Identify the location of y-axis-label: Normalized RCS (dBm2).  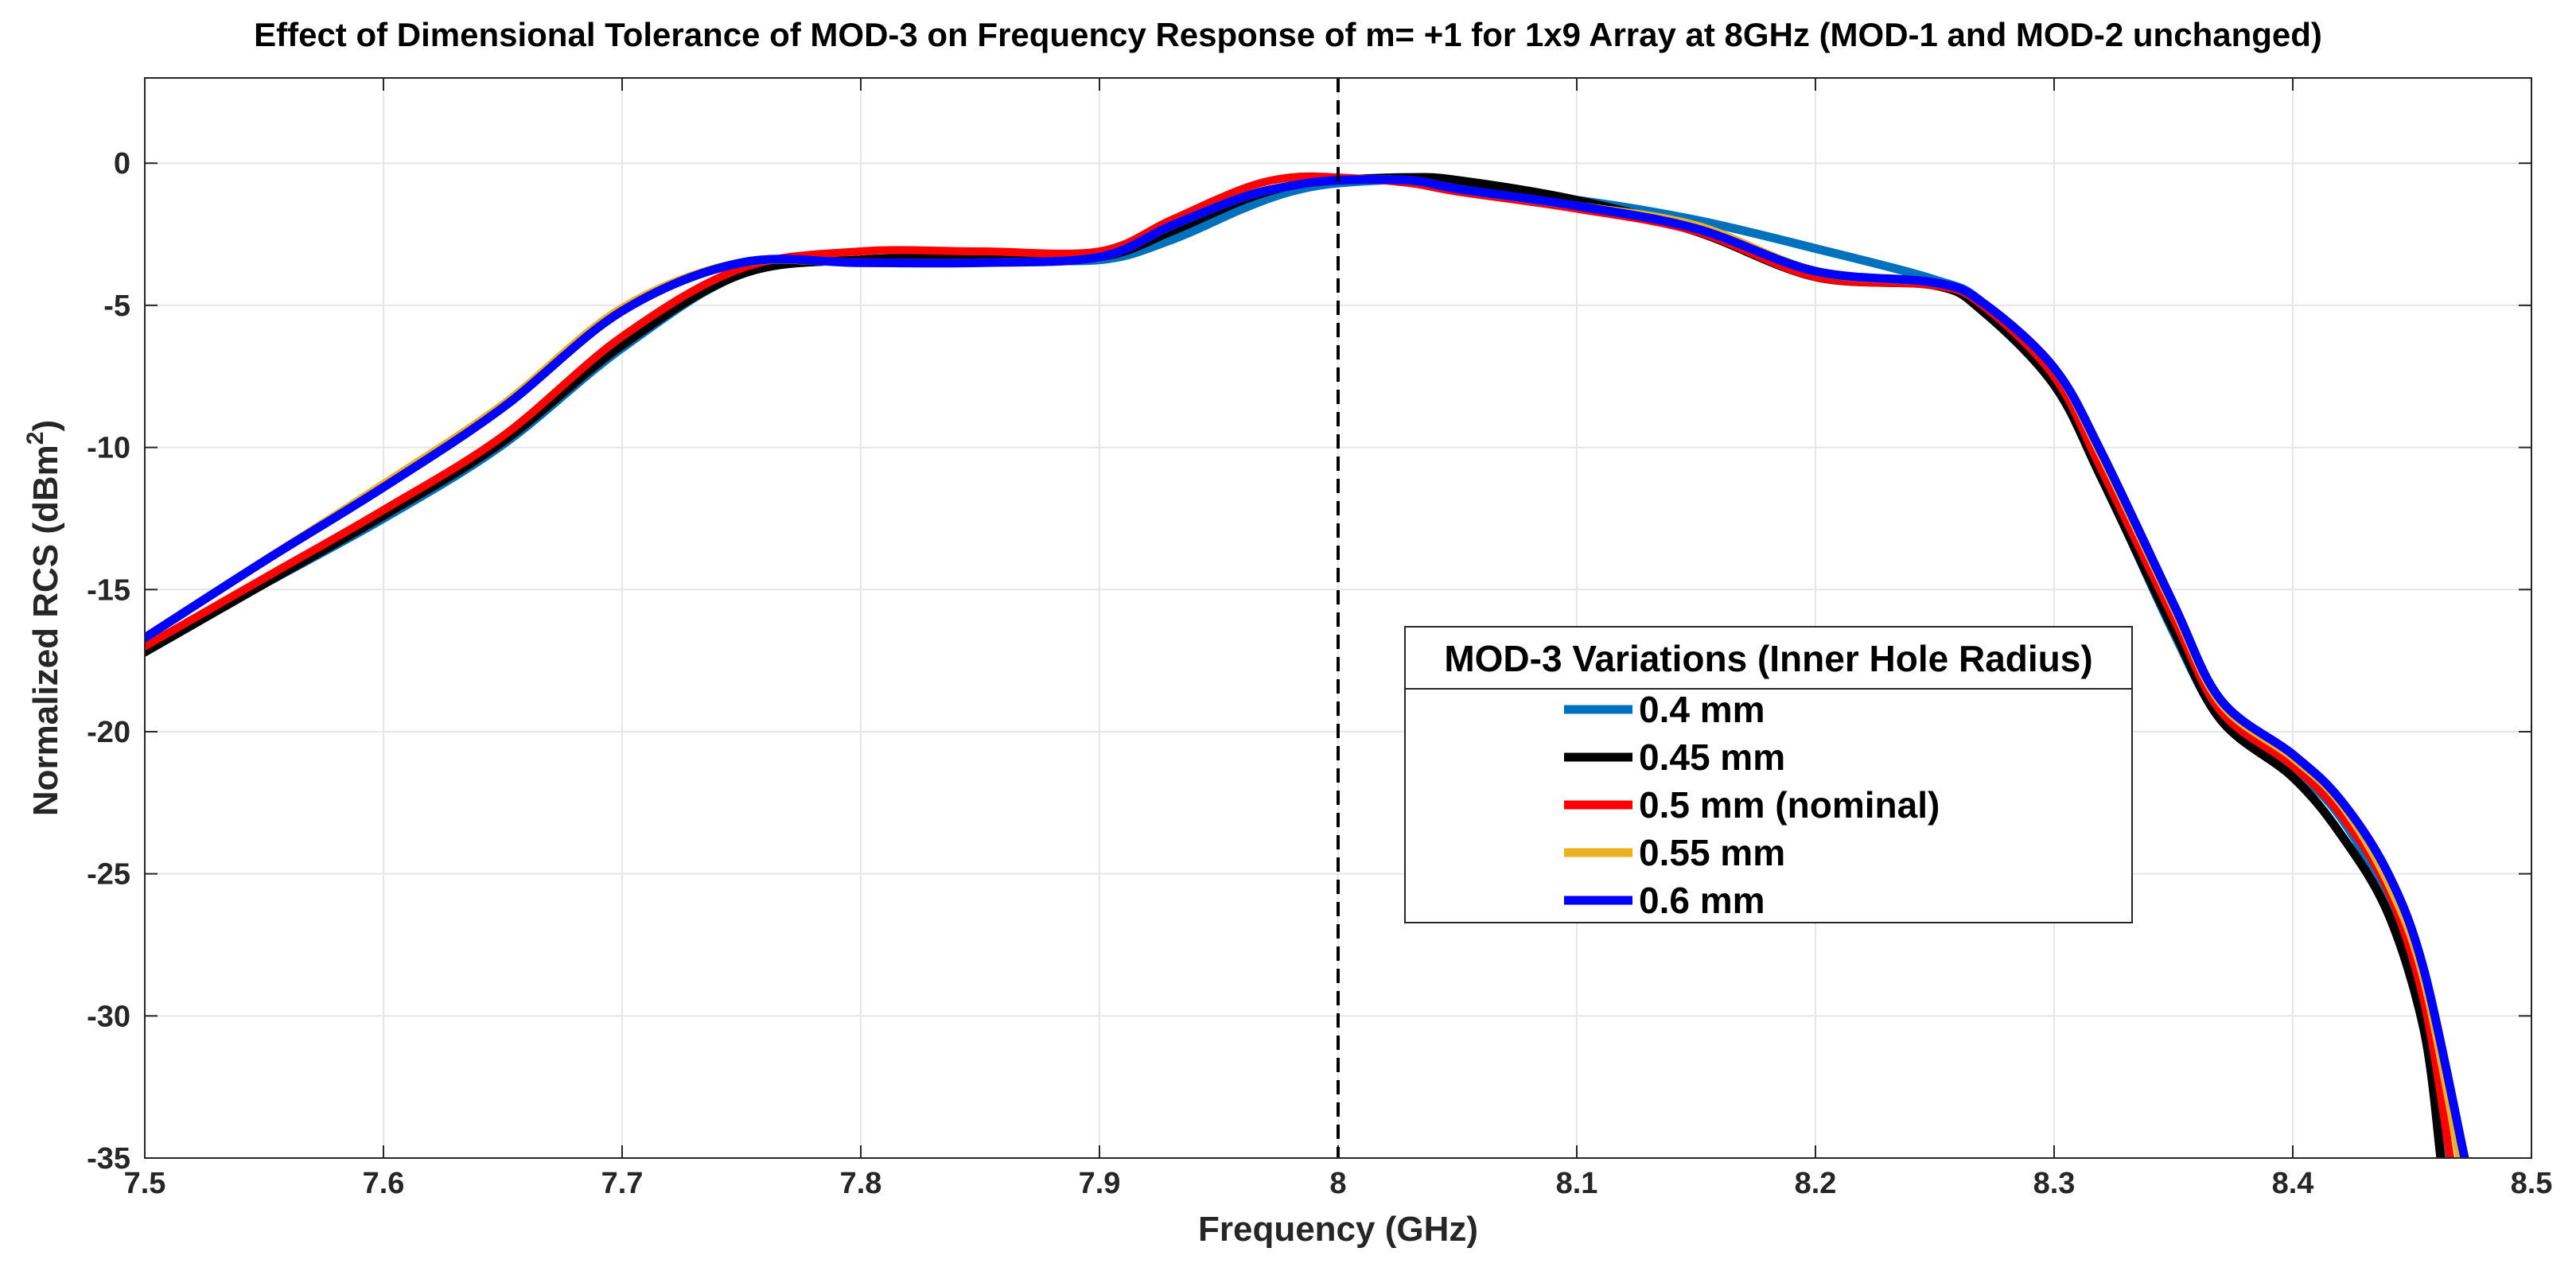
(44, 618).